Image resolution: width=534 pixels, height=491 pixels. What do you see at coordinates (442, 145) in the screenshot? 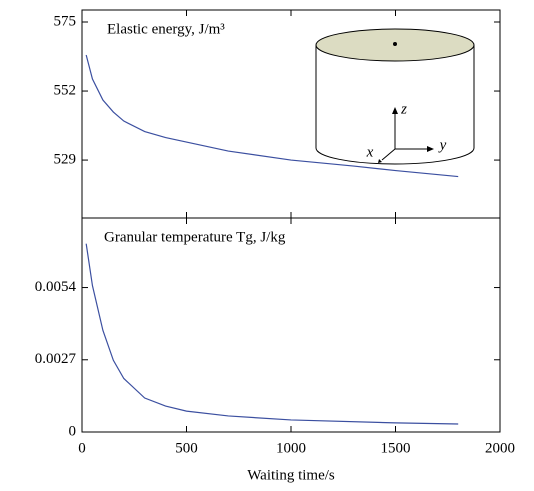
I see `inset-axis-label: y` at bounding box center [442, 145].